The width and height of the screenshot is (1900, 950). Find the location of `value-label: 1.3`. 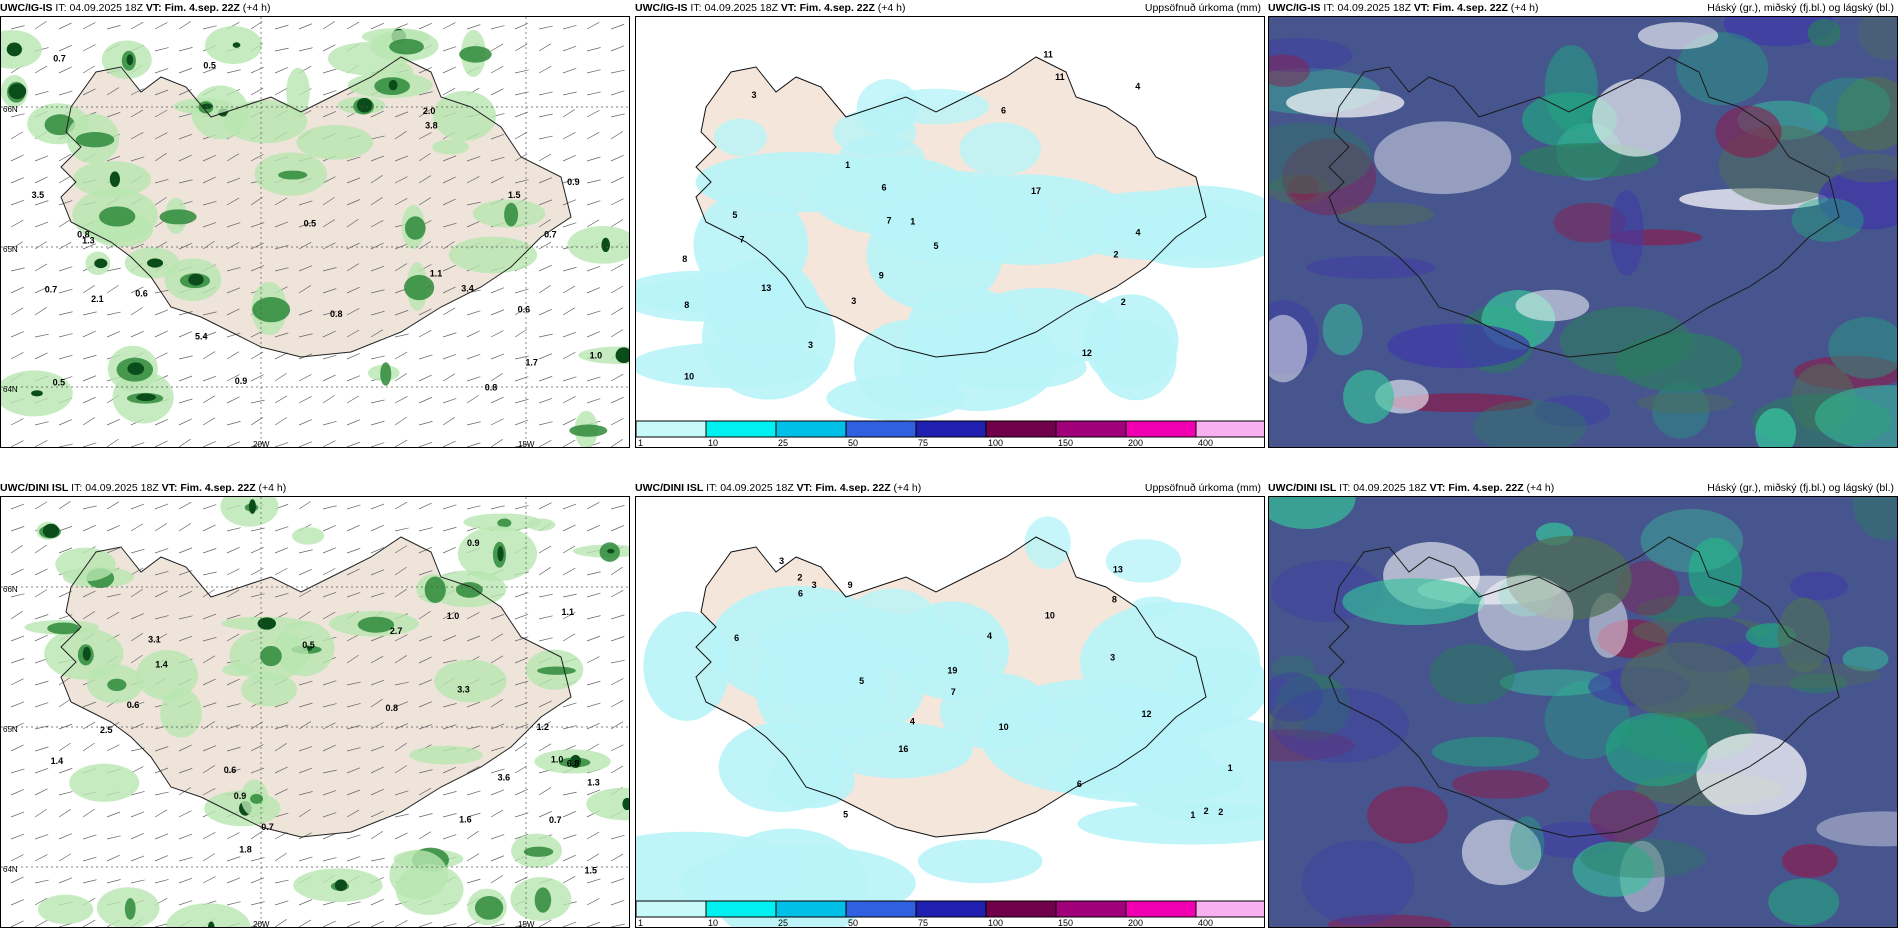

value-label: 1.3 is located at coordinates (593, 782).